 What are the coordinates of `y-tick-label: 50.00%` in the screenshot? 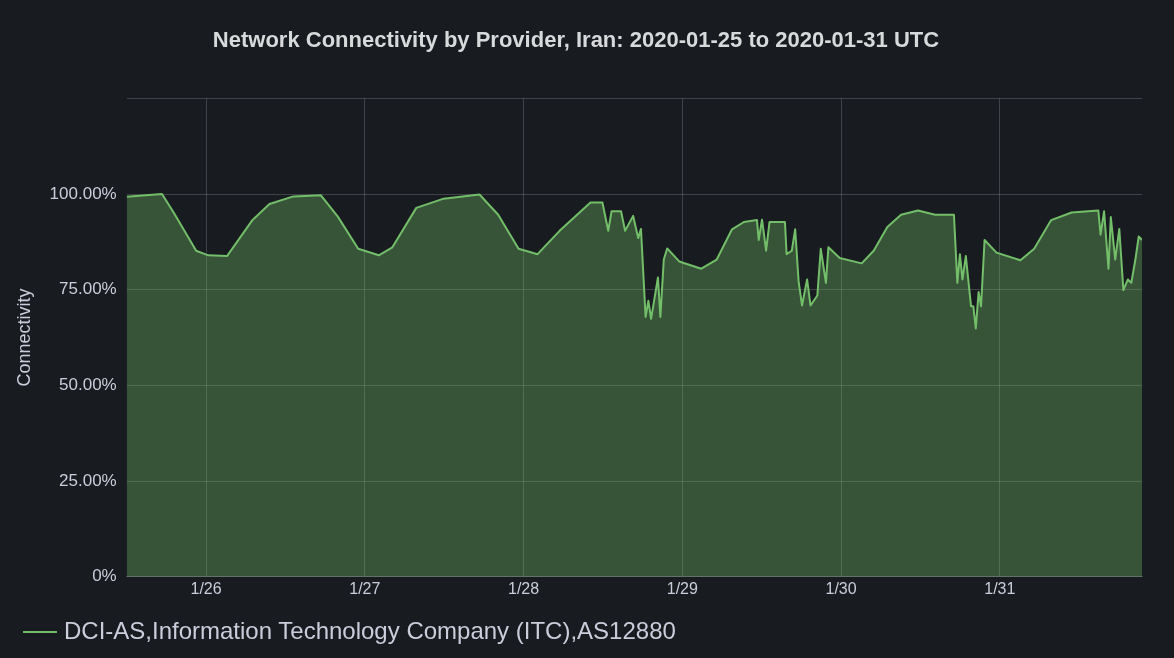 It's located at (88, 385).